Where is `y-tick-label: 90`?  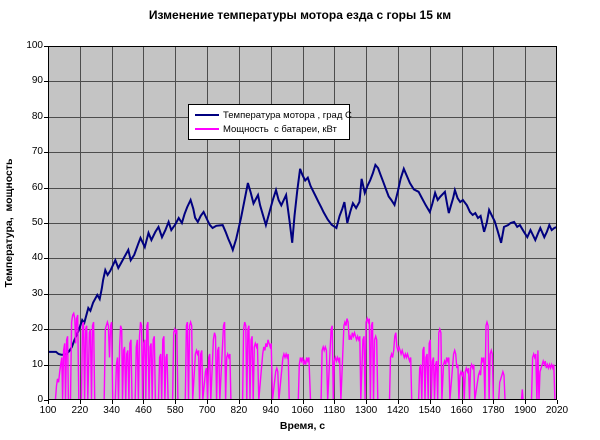 y-tick-label: 90 is located at coordinates (37, 81).